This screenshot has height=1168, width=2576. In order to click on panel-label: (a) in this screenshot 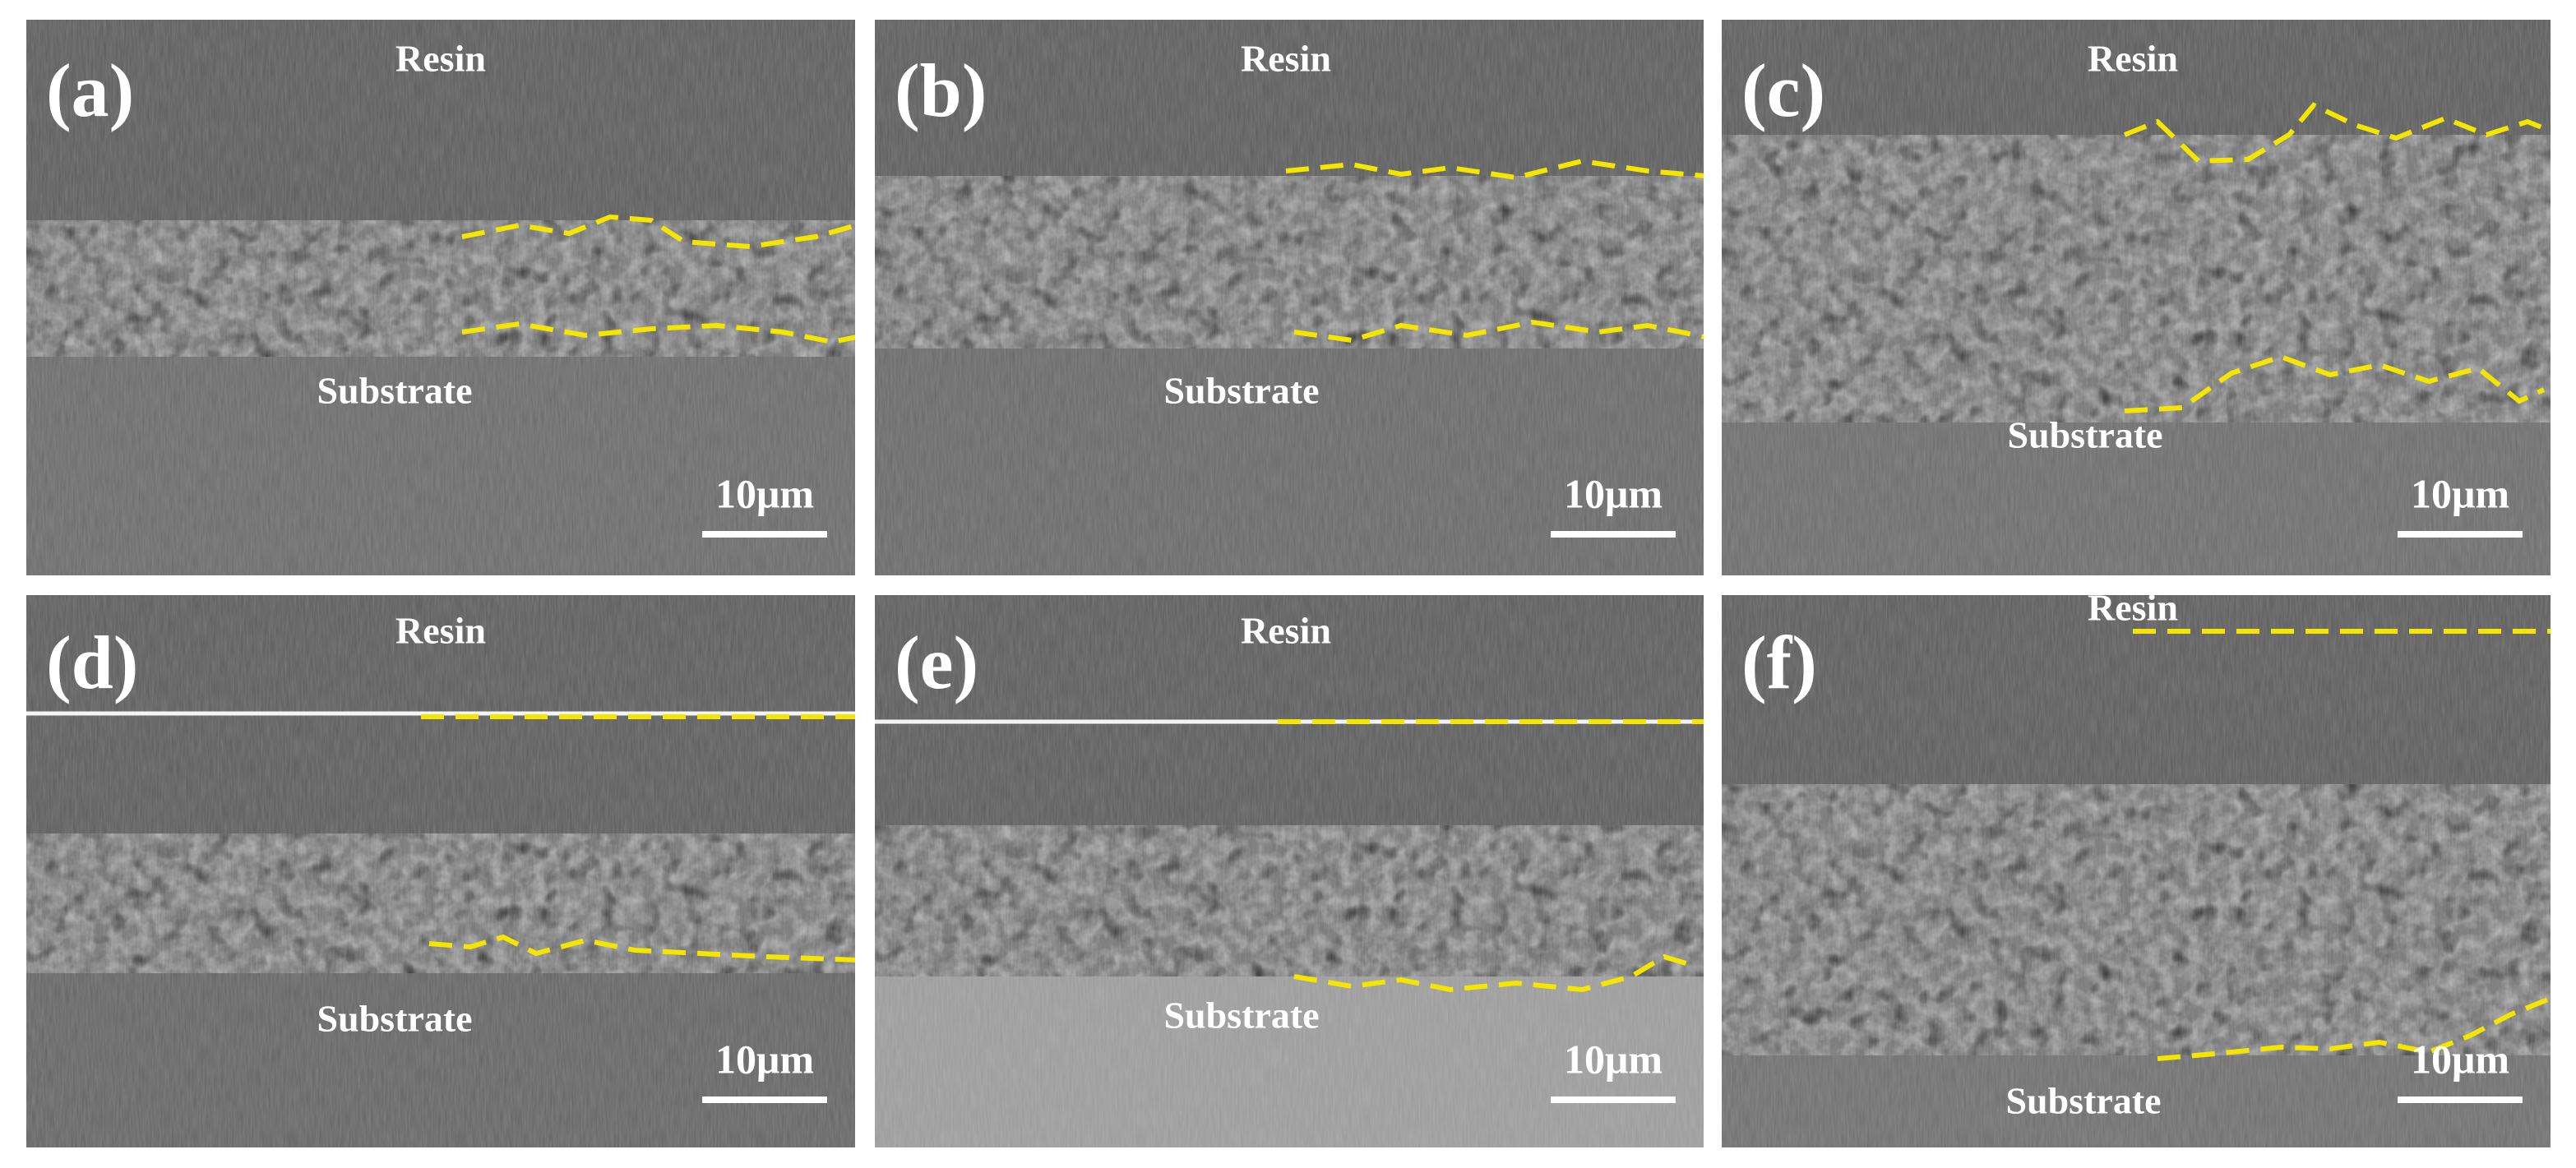, I will do `click(90, 90)`.